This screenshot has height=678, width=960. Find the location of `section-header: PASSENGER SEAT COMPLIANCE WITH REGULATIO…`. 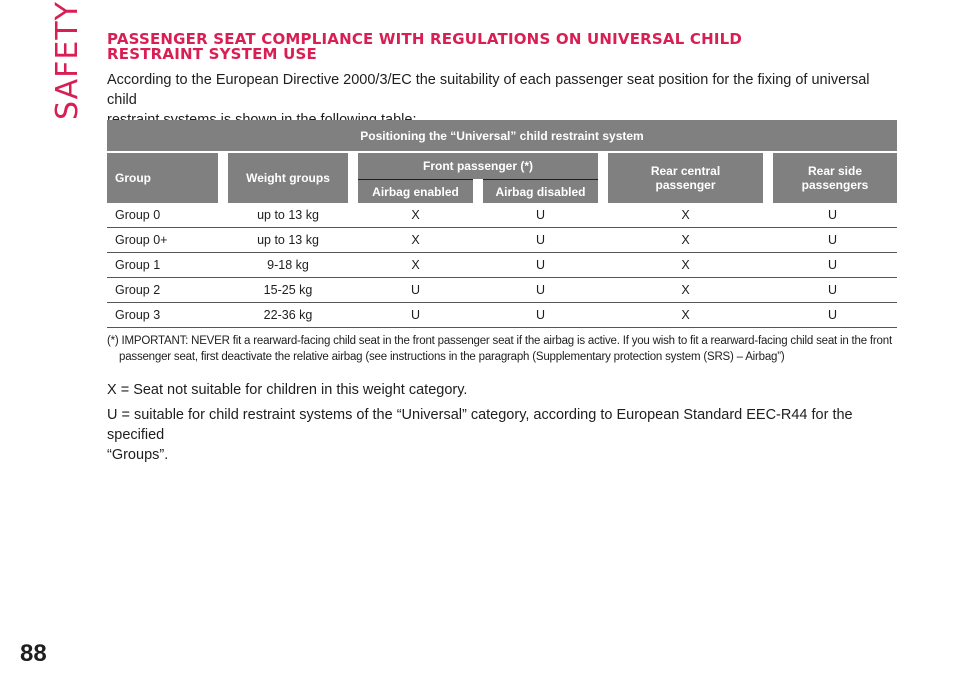

section-header: PASSENGER SEAT COMPLIANCE WITH REGULATIO… is located at coordinates (502, 81).